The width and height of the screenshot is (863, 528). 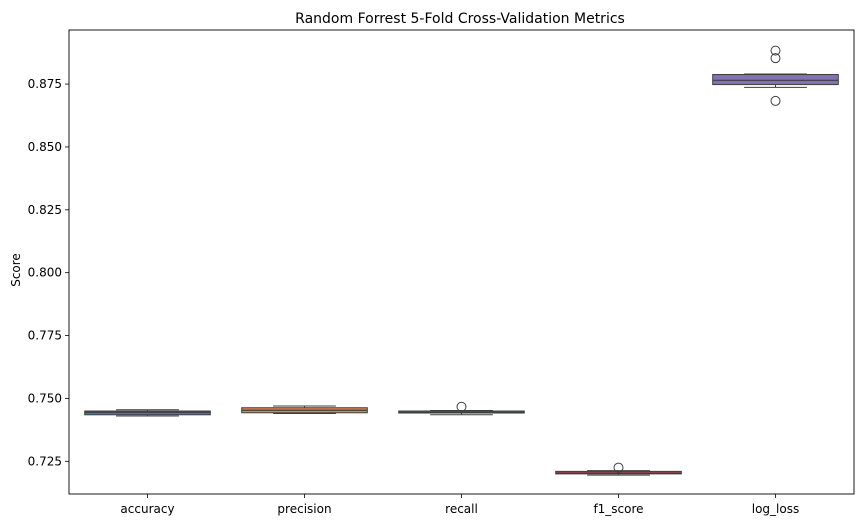 I want to click on box-recall, so click(x=461, y=408).